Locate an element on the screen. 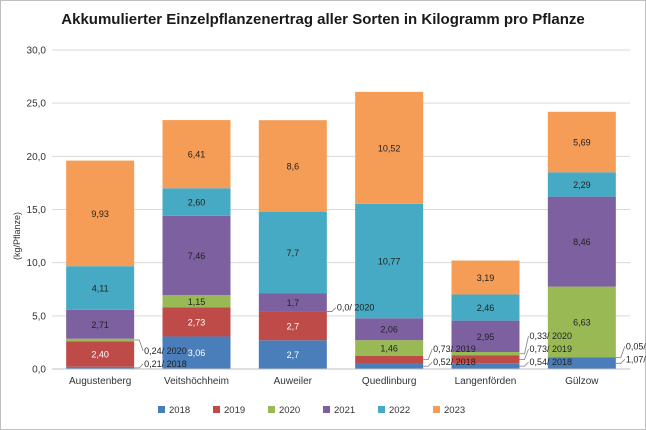  annotation-label: 0,73/ 2019 is located at coordinates (551, 349).